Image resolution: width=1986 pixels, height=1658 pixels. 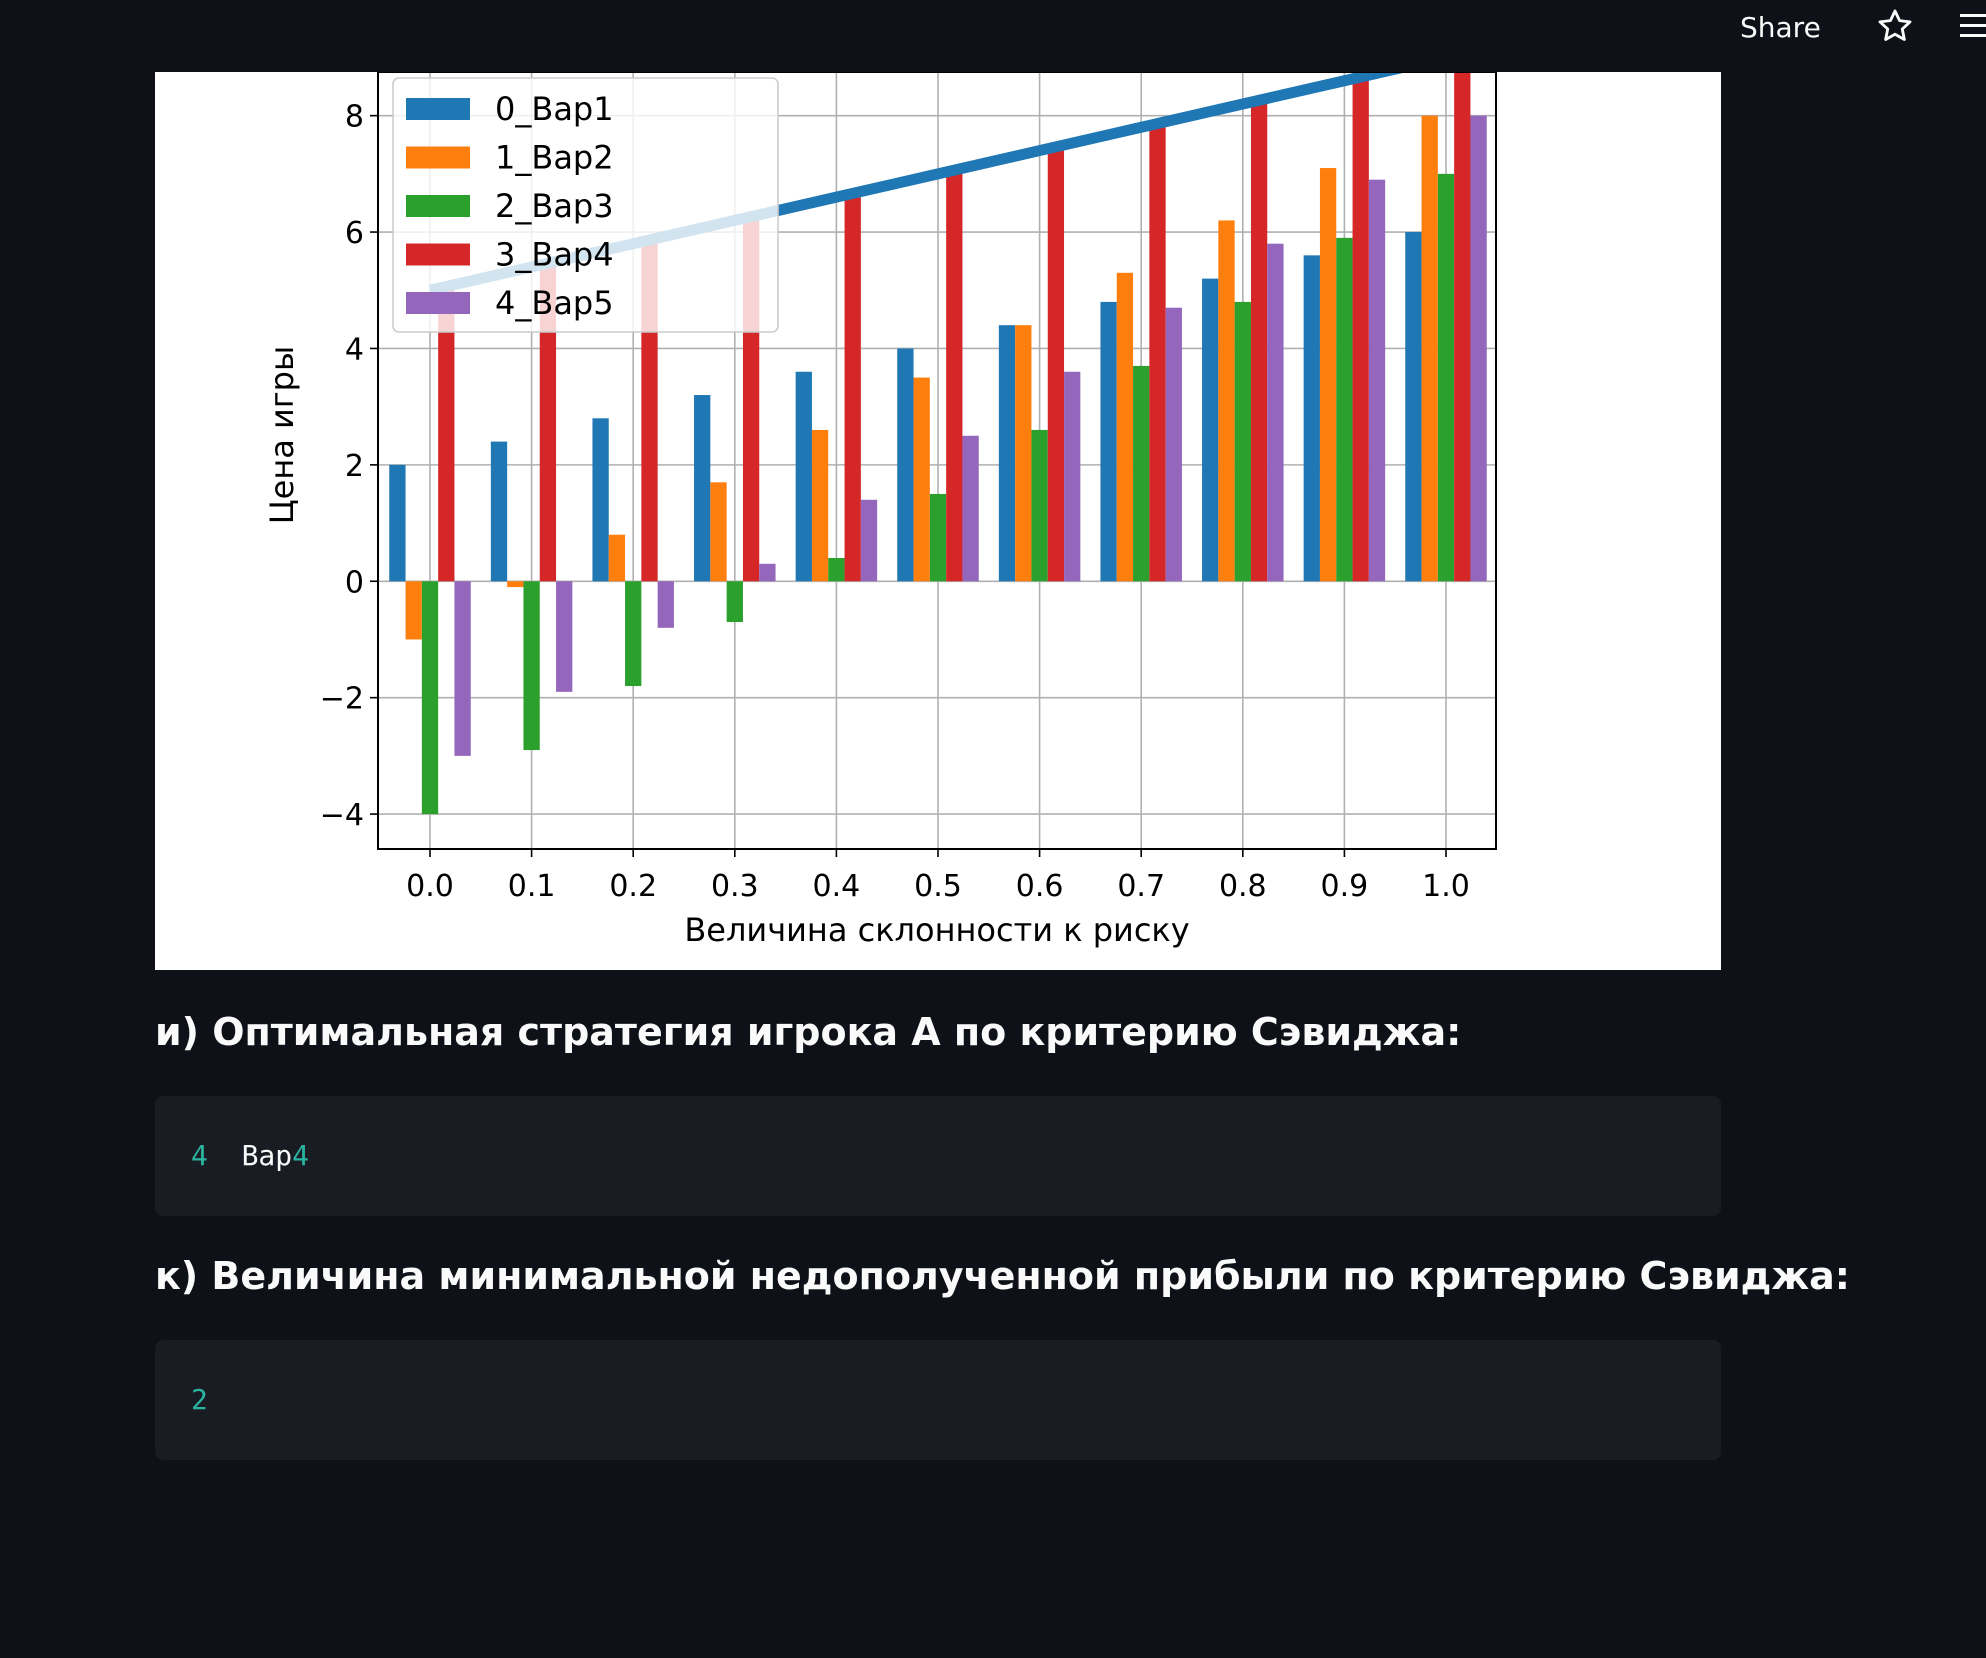 I want to click on x-tick-label: 0.7, so click(x=1141, y=886).